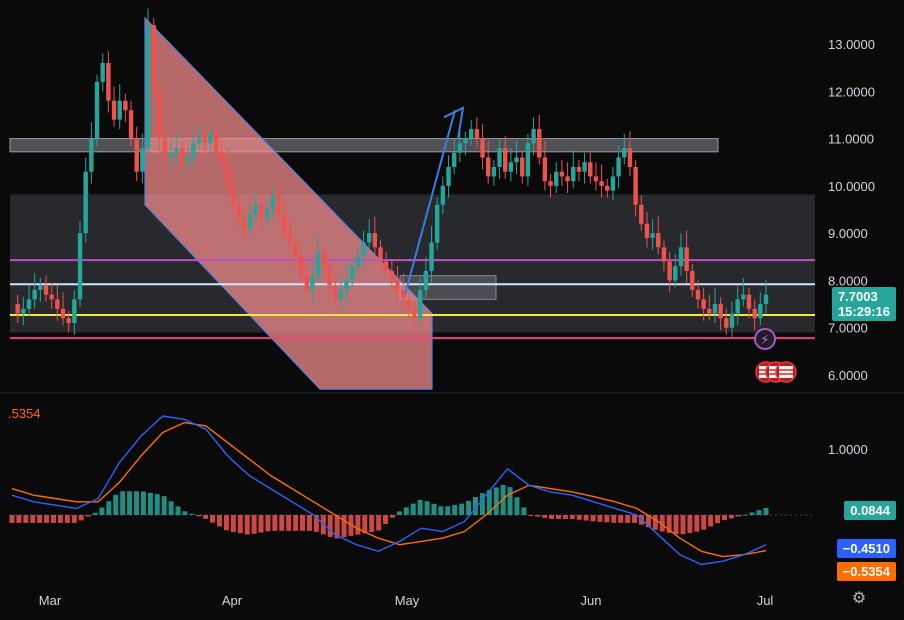 This screenshot has height=620, width=904. I want to click on macd-tick-label: 1.0000, so click(848, 449).